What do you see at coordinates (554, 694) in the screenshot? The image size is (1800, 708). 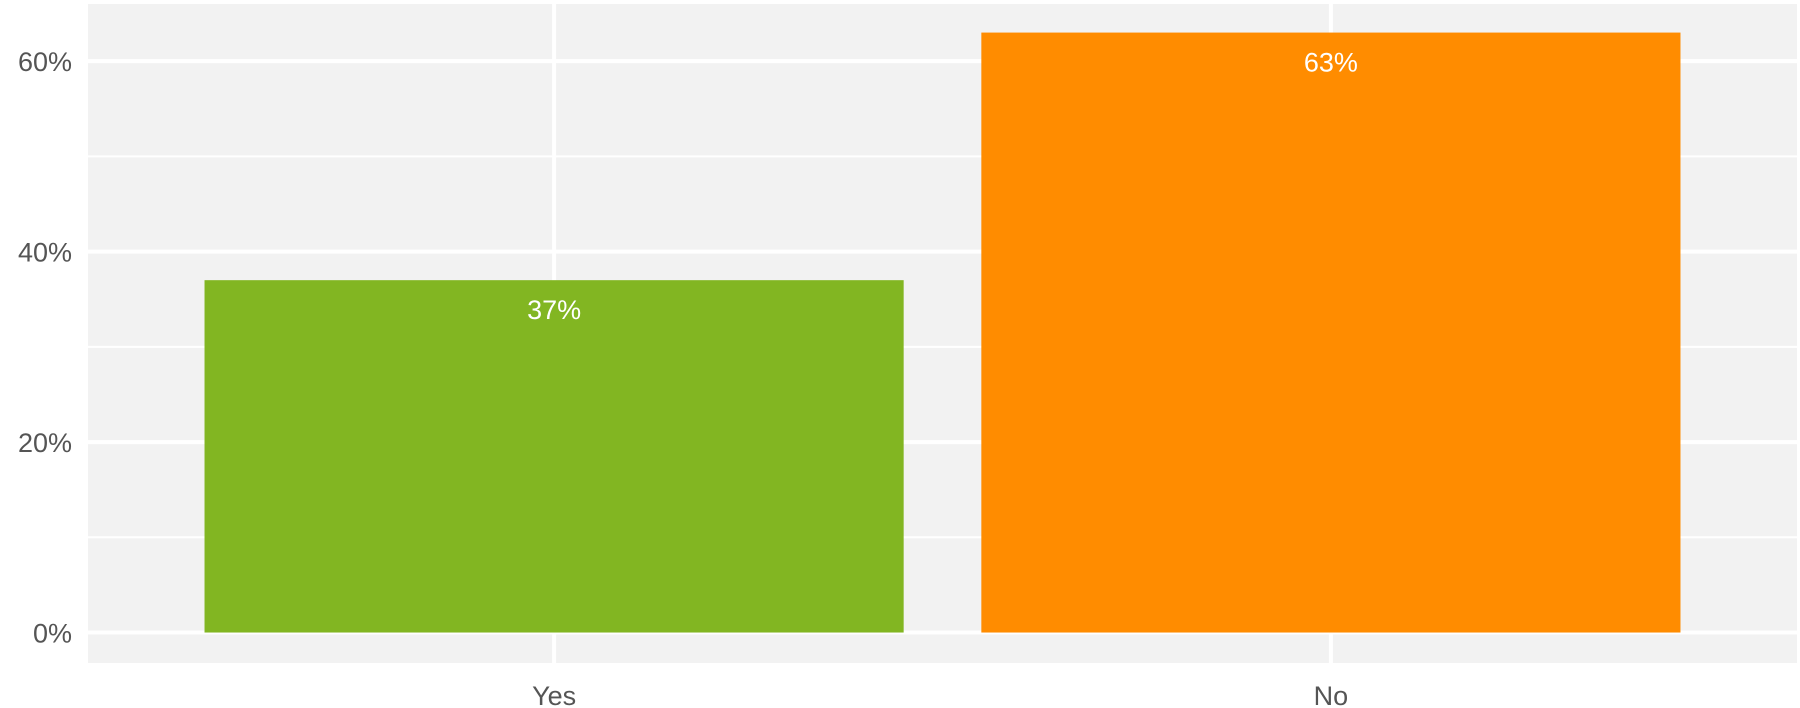 I see `x-tick-label: Yes` at bounding box center [554, 694].